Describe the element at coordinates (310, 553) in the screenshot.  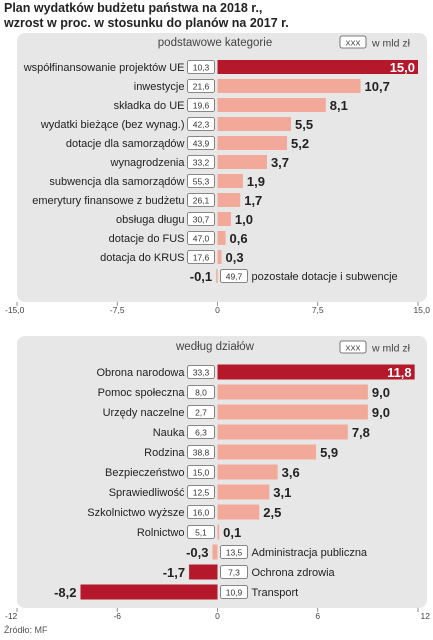
I see `category-label: Administracja publiczna` at that location.